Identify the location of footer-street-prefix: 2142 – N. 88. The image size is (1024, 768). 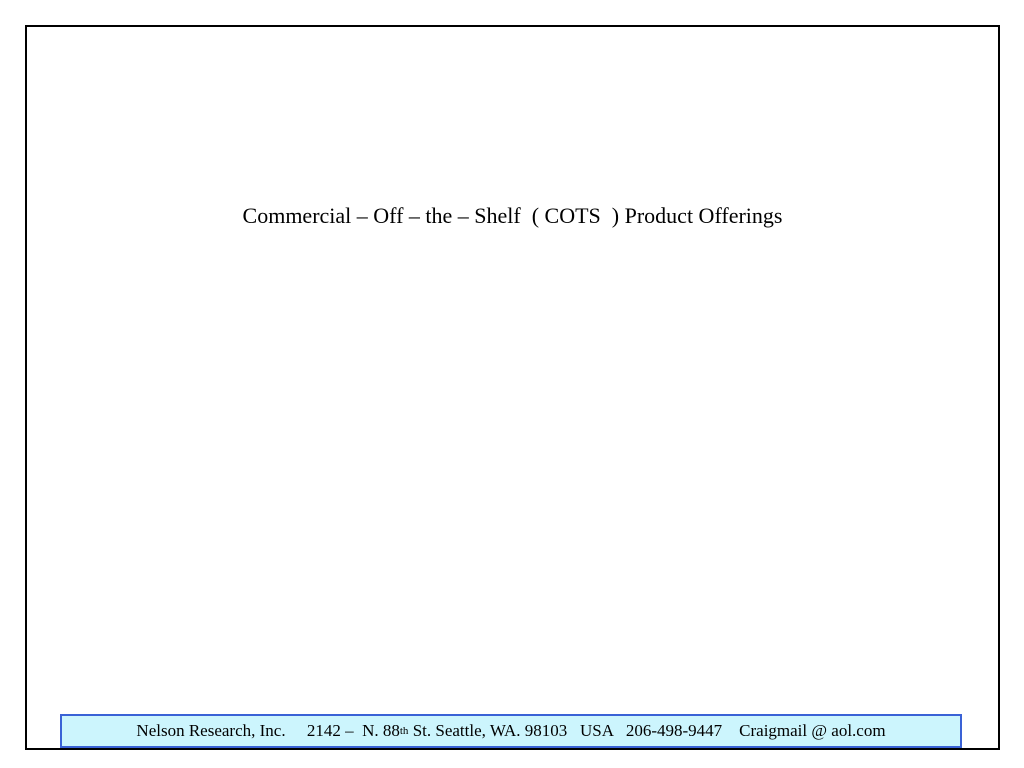
(342, 730).